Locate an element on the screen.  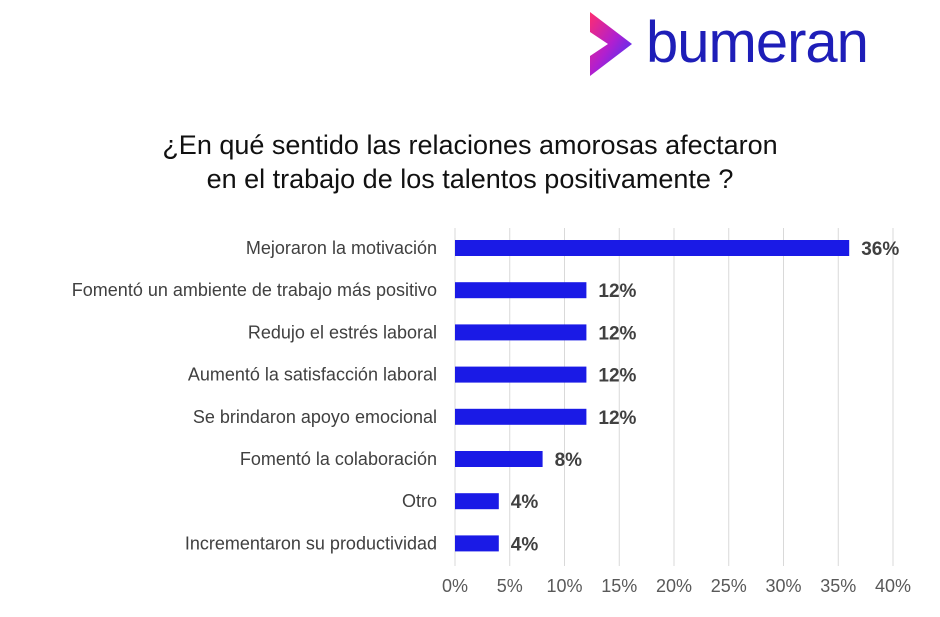
data-label: 36% is located at coordinates (880, 249).